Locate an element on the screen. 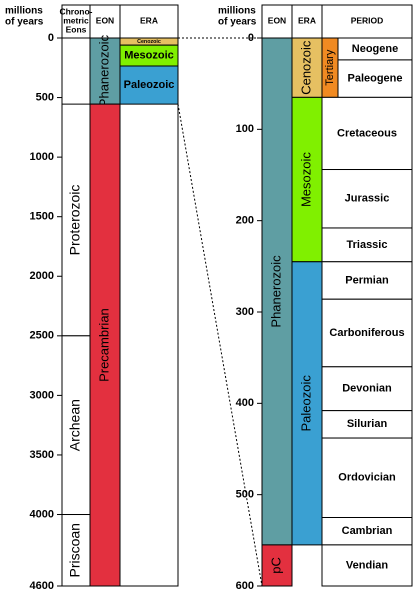  interval-label: pC is located at coordinates (275, 565).